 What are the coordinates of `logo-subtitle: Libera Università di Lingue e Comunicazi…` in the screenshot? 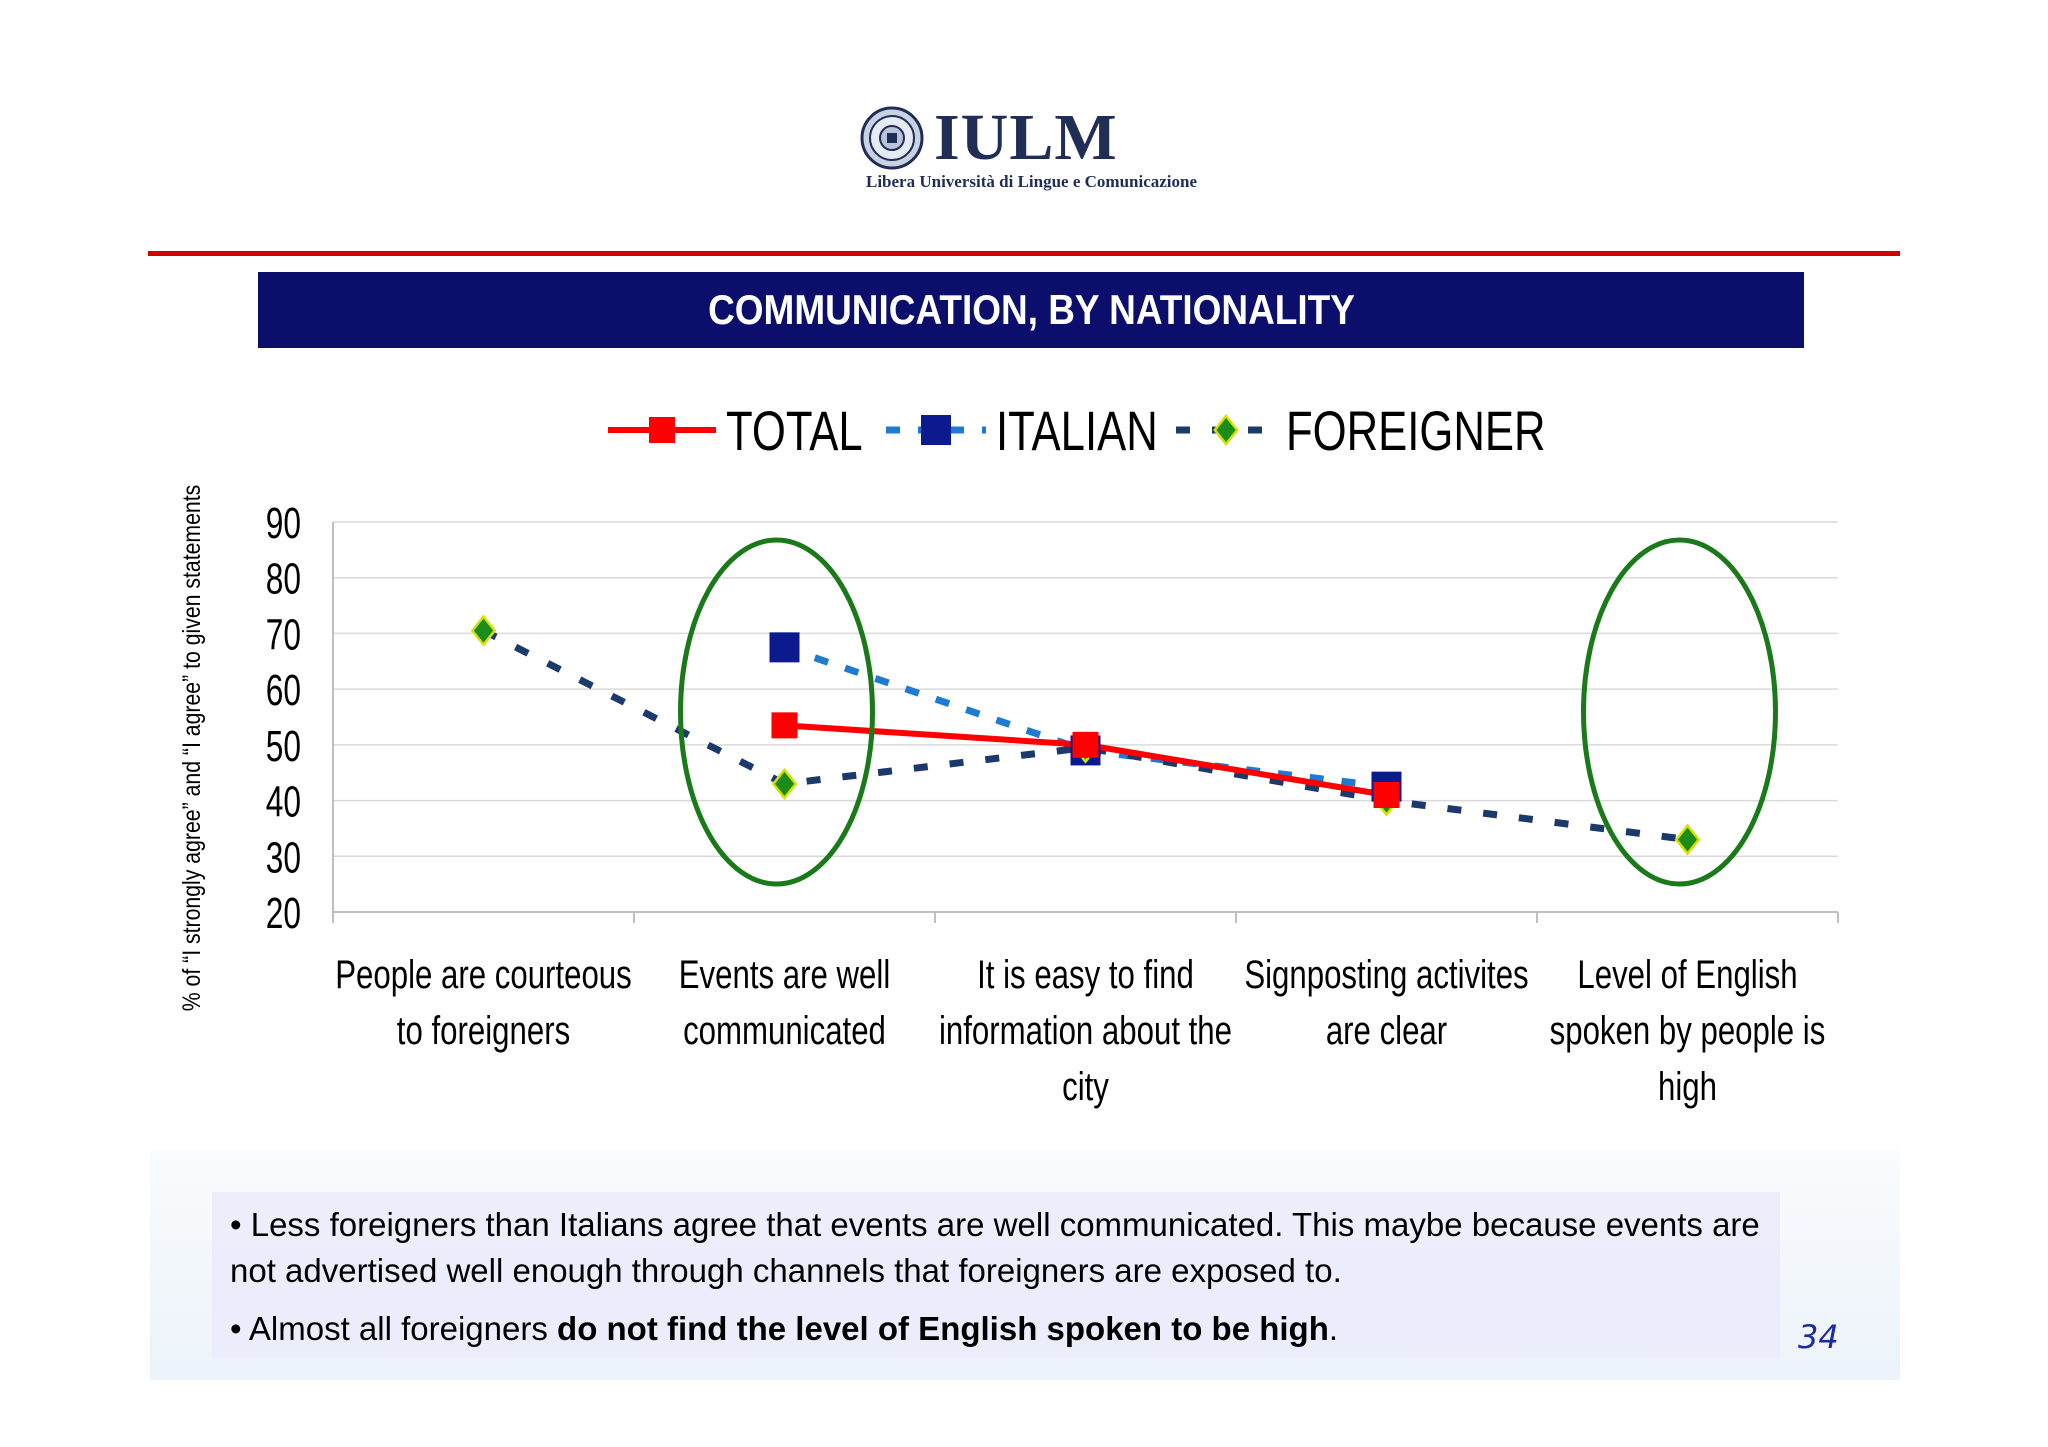 It's located at (1032, 181).